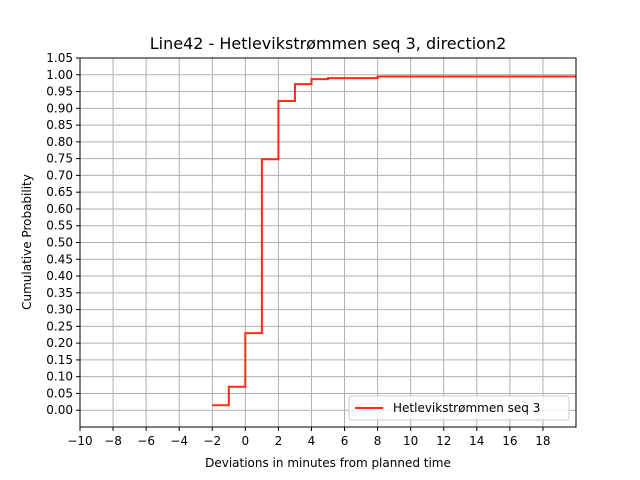 This screenshot has width=640, height=480. I want to click on y-tick-label: 0.35, so click(59, 293).